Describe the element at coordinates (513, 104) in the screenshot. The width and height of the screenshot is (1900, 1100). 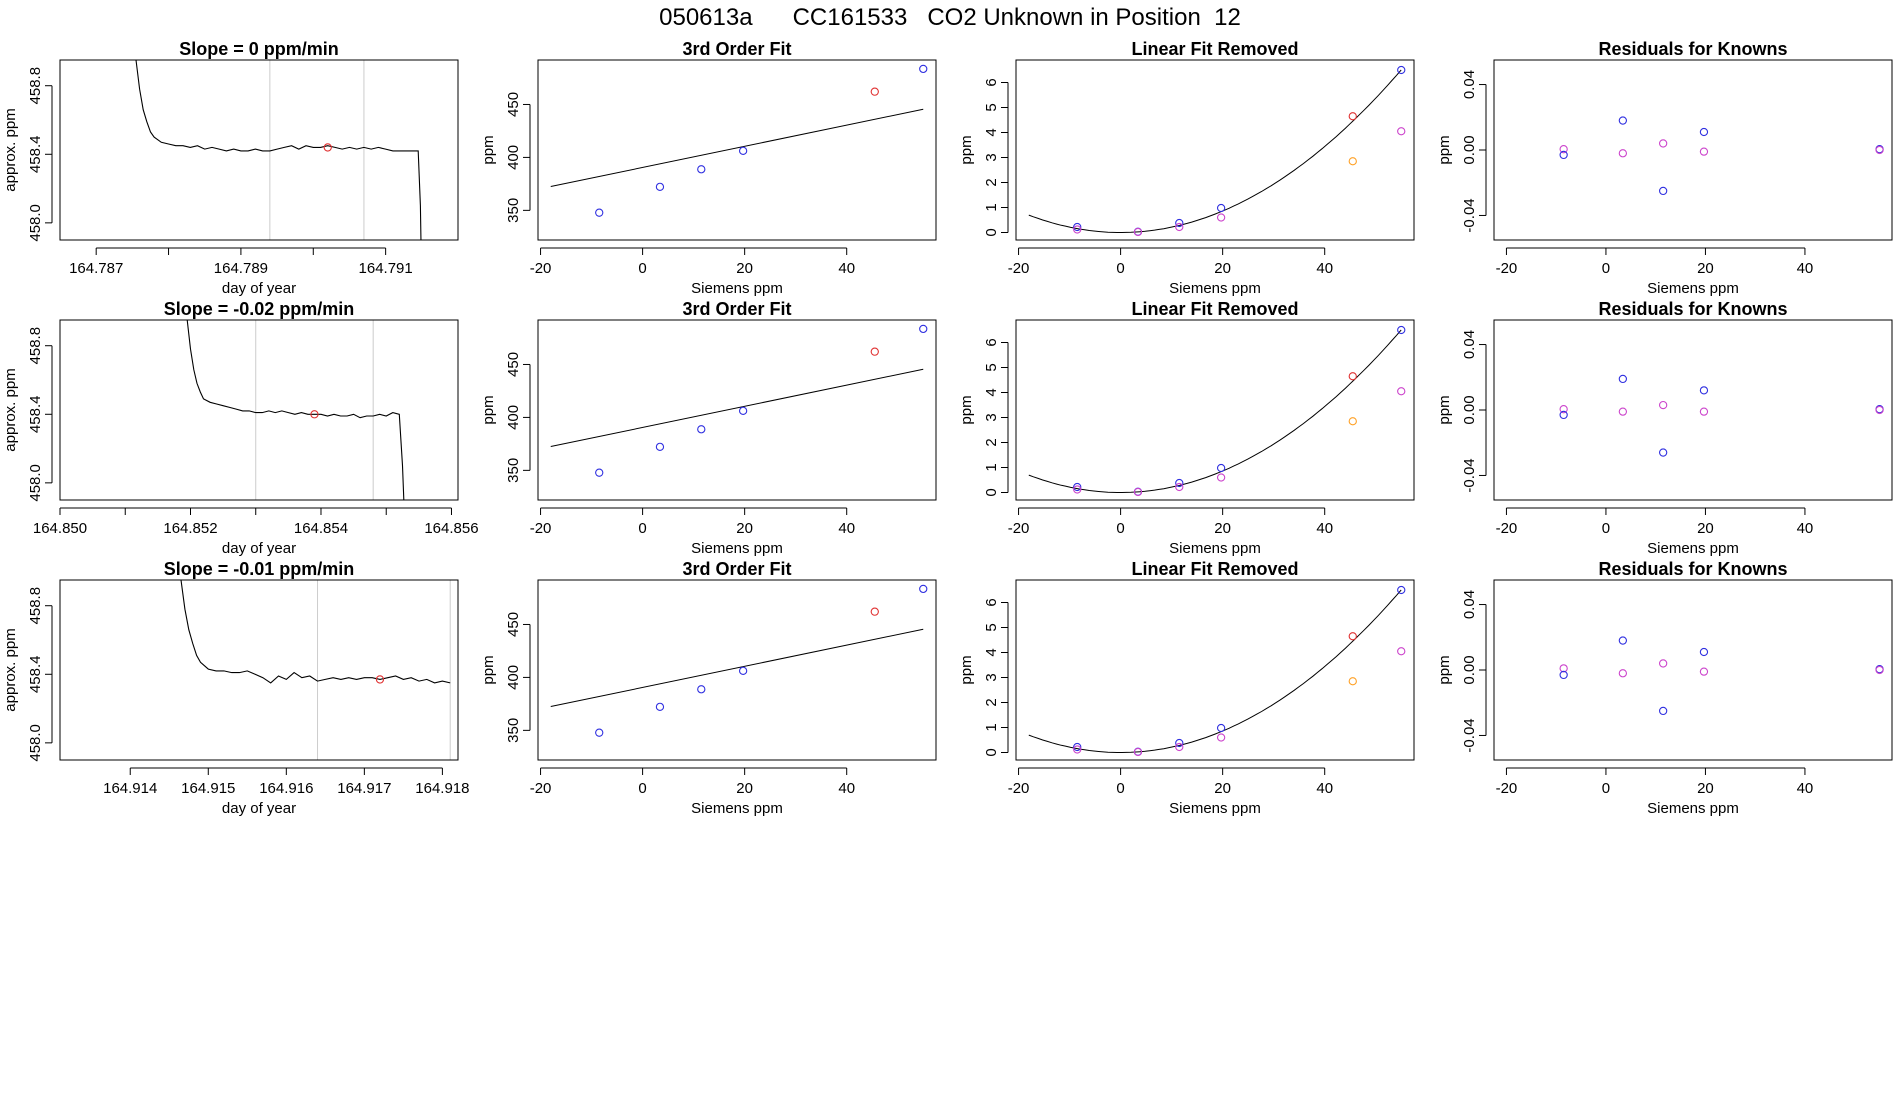
I see `y-tick-label: 450` at that location.